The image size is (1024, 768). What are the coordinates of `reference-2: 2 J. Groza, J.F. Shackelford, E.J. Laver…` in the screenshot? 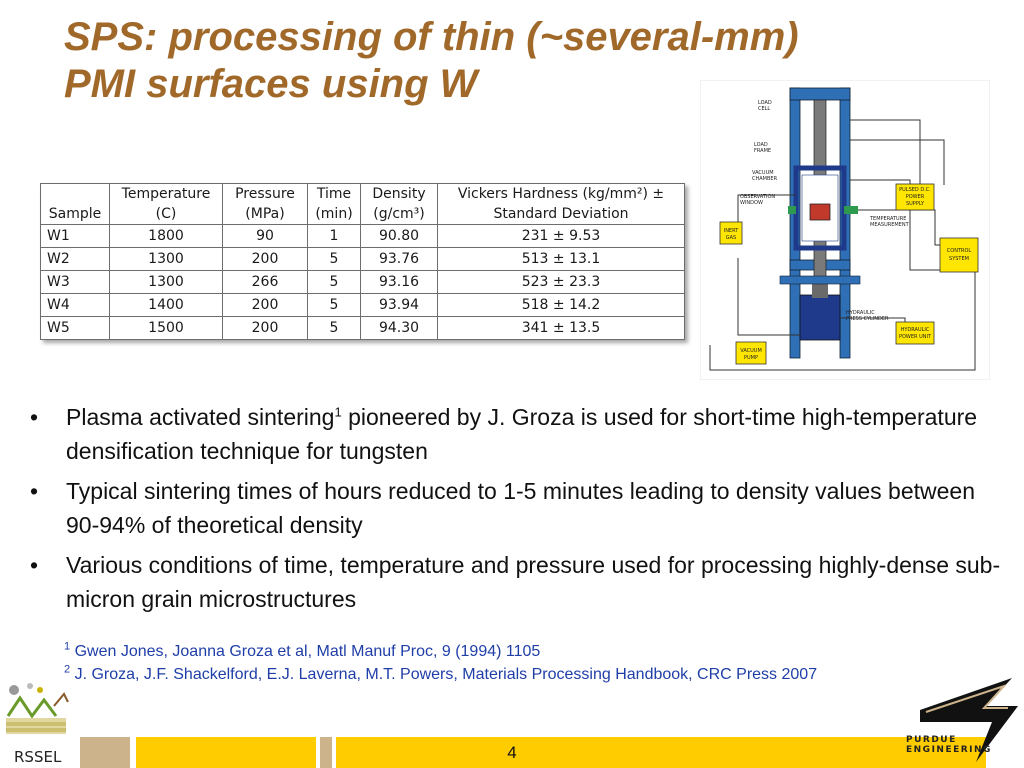 It's located at (544, 674).